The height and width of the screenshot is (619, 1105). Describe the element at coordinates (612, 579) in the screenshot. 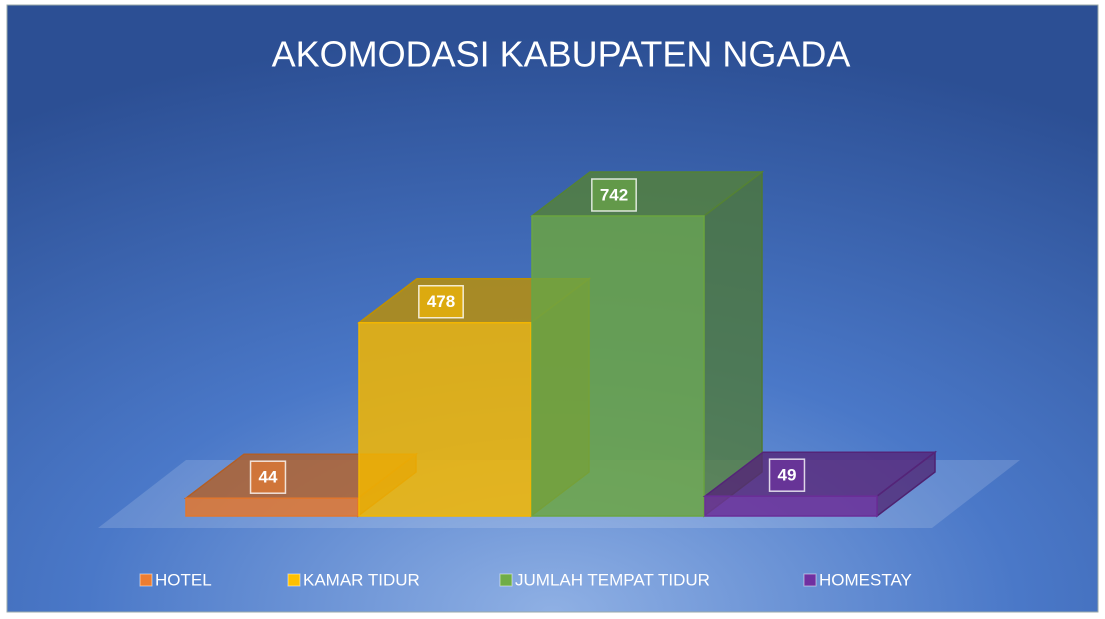

I see `legend-label: JUMLAH TEMPAT TIDUR` at that location.